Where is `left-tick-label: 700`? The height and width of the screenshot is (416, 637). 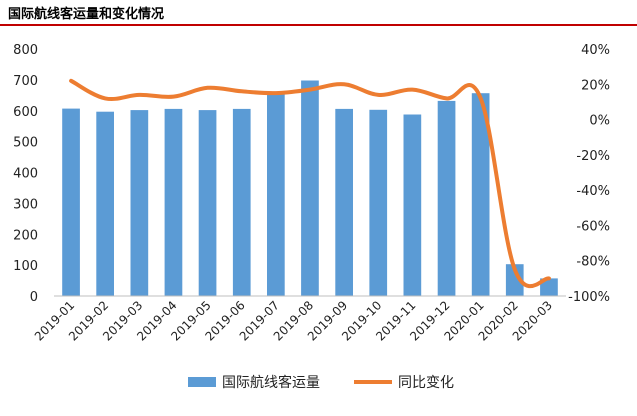 left-tick-label: 700 is located at coordinates (25, 81).